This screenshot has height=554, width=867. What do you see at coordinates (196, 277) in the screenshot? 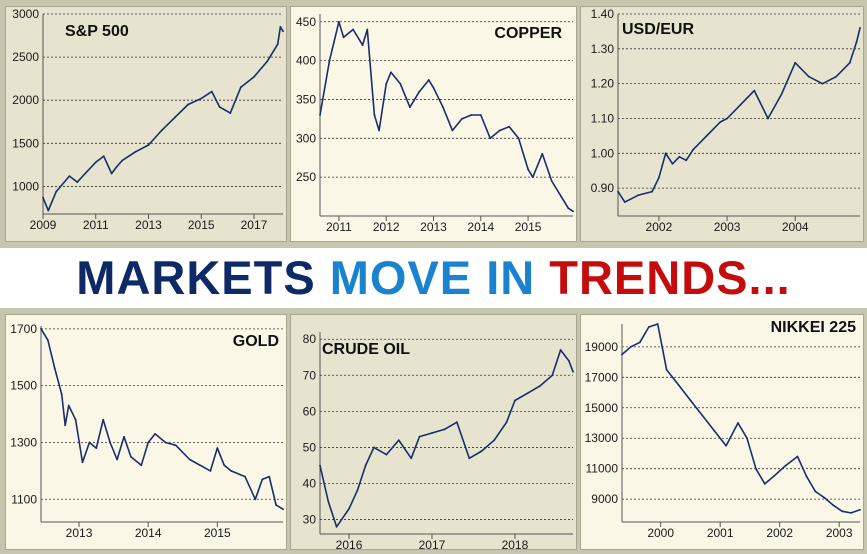
I see `headline-word-markets: MARKETS` at bounding box center [196, 277].